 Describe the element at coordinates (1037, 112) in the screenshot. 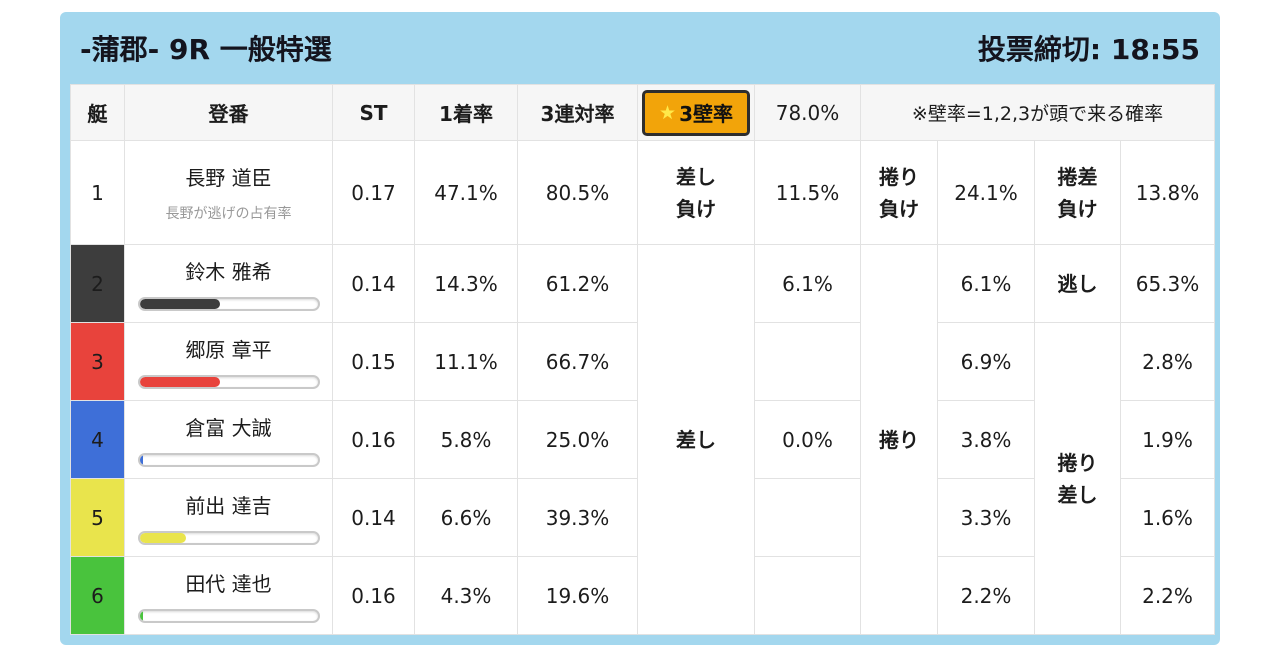

I see `wall-rate-note: ※壁率=1,2,3が頭で来る確率` at that location.